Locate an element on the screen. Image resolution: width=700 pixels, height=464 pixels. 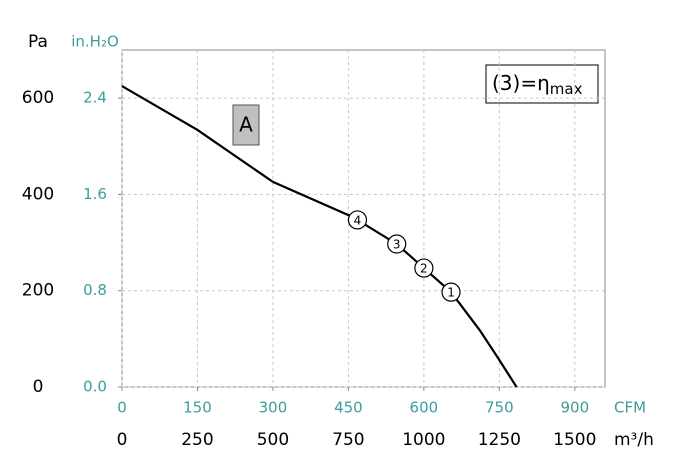
y2-tick-label: 0.8 is located at coordinates (95, 290).